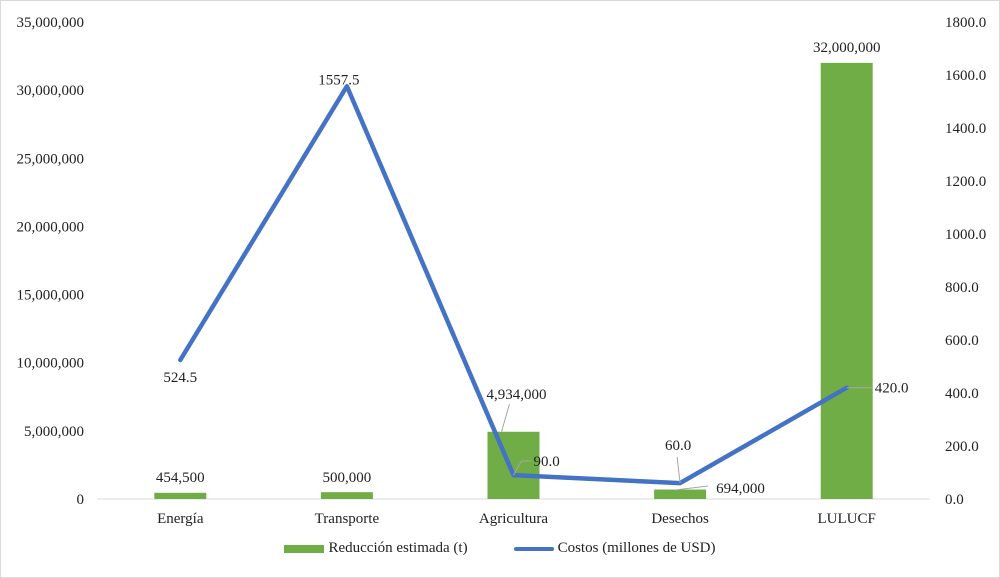  I want to click on right-axis-tick: 0.0, so click(954, 500).